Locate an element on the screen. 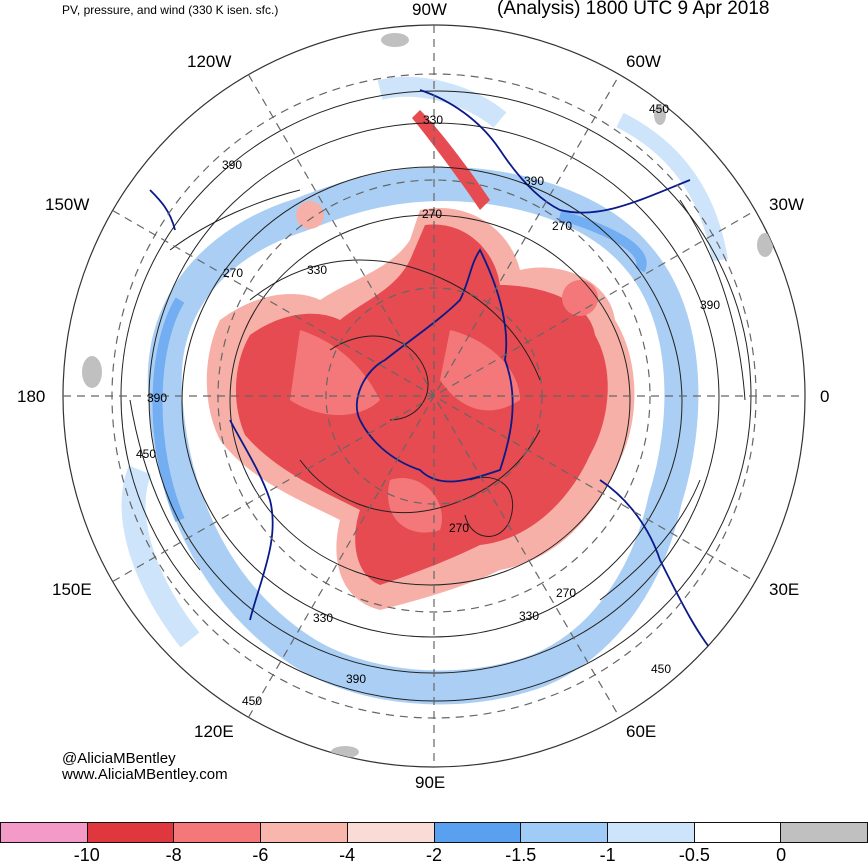  lon-label-60w: 60W is located at coordinates (643, 61).